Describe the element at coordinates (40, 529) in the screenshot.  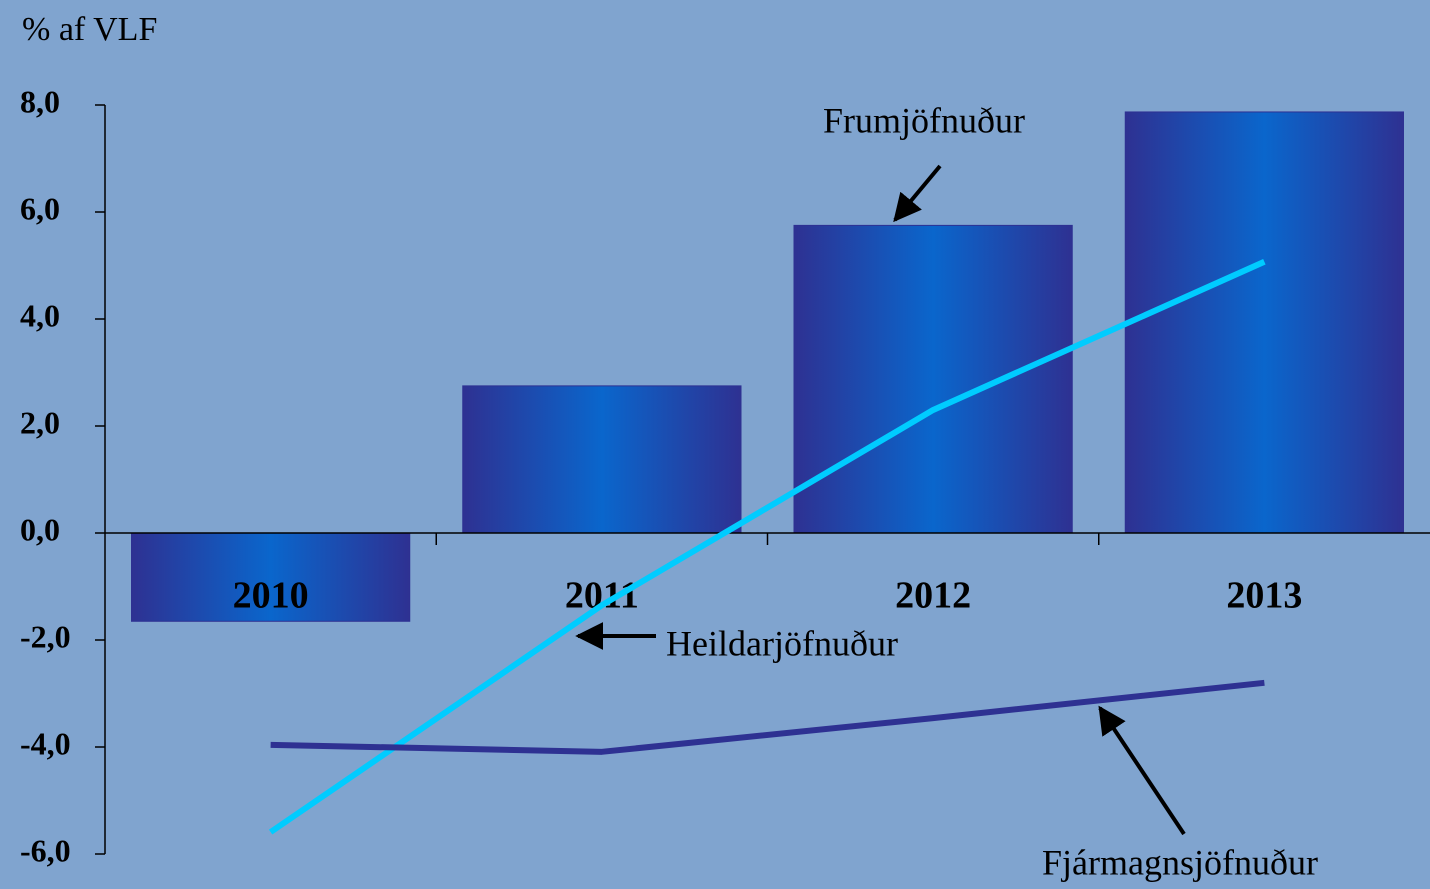
I see `y-tick-label: 0,0` at that location.